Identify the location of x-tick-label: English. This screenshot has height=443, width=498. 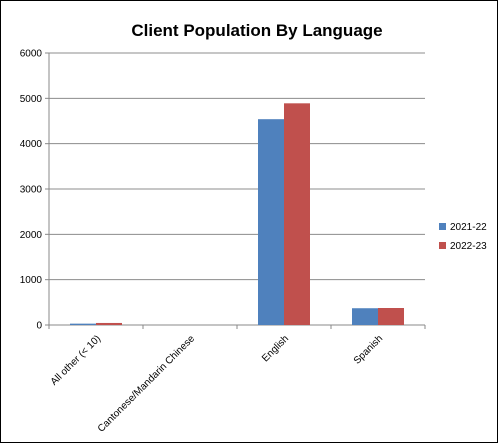
(275, 348).